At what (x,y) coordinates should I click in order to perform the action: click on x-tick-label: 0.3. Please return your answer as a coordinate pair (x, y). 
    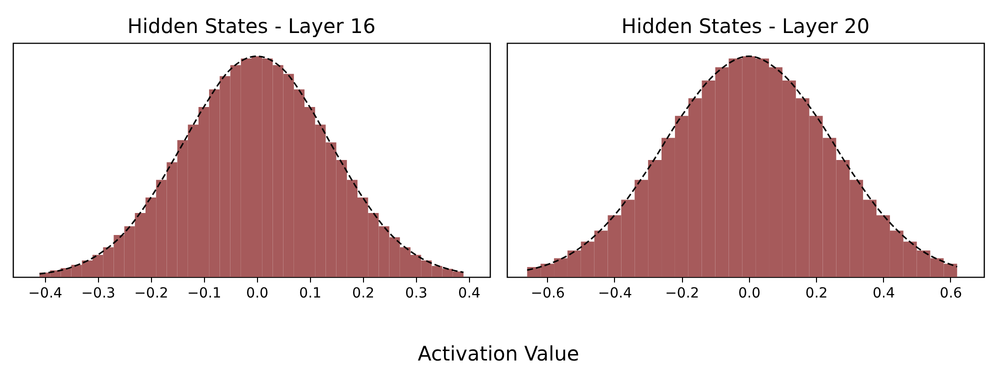
    Looking at the image, I should click on (416, 294).